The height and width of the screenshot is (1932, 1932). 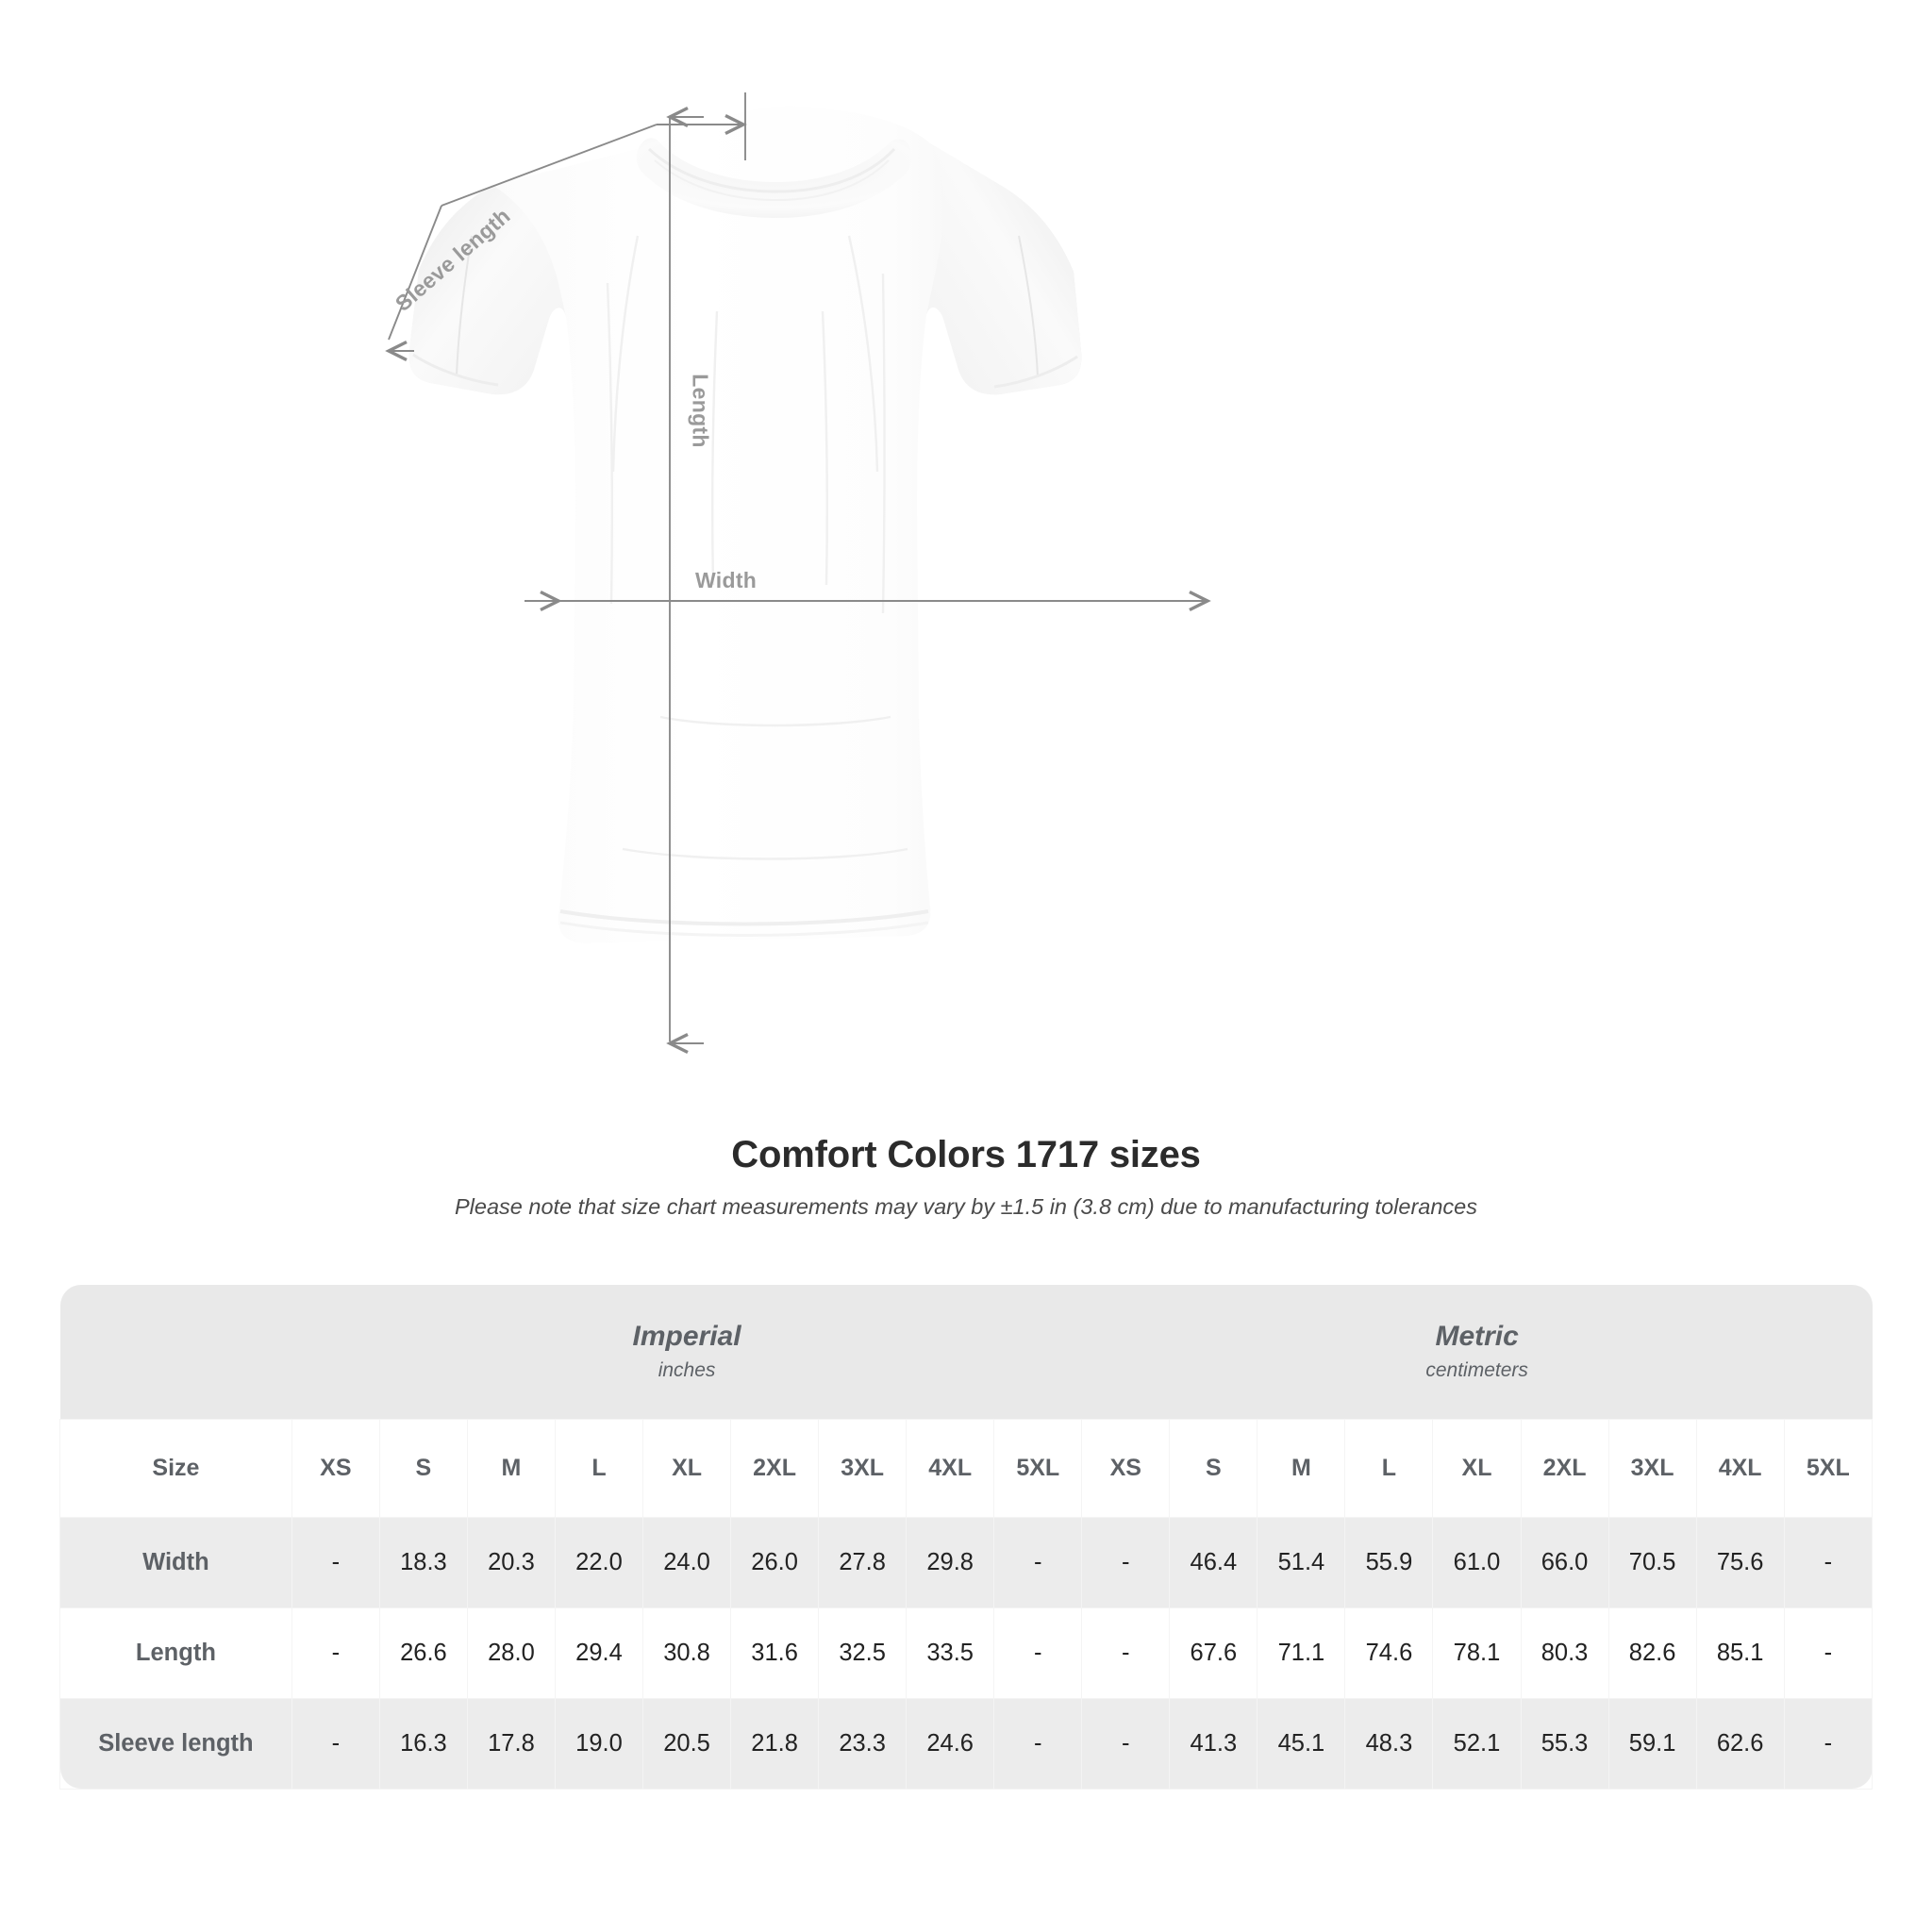 I want to click on col-header-metric-s: S, so click(x=1214, y=1468).